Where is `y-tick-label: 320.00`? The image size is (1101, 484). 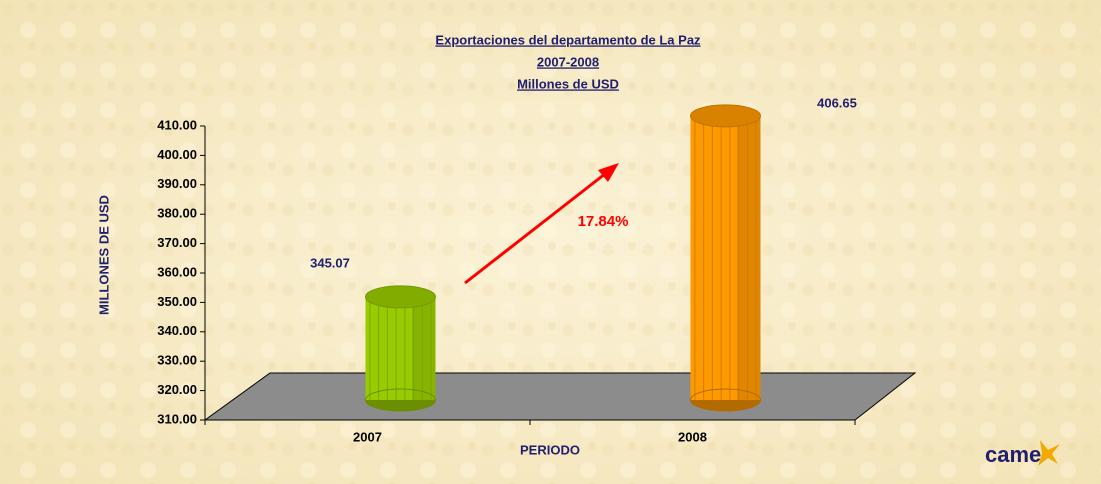
y-tick-label: 320.00 is located at coordinates (177, 389).